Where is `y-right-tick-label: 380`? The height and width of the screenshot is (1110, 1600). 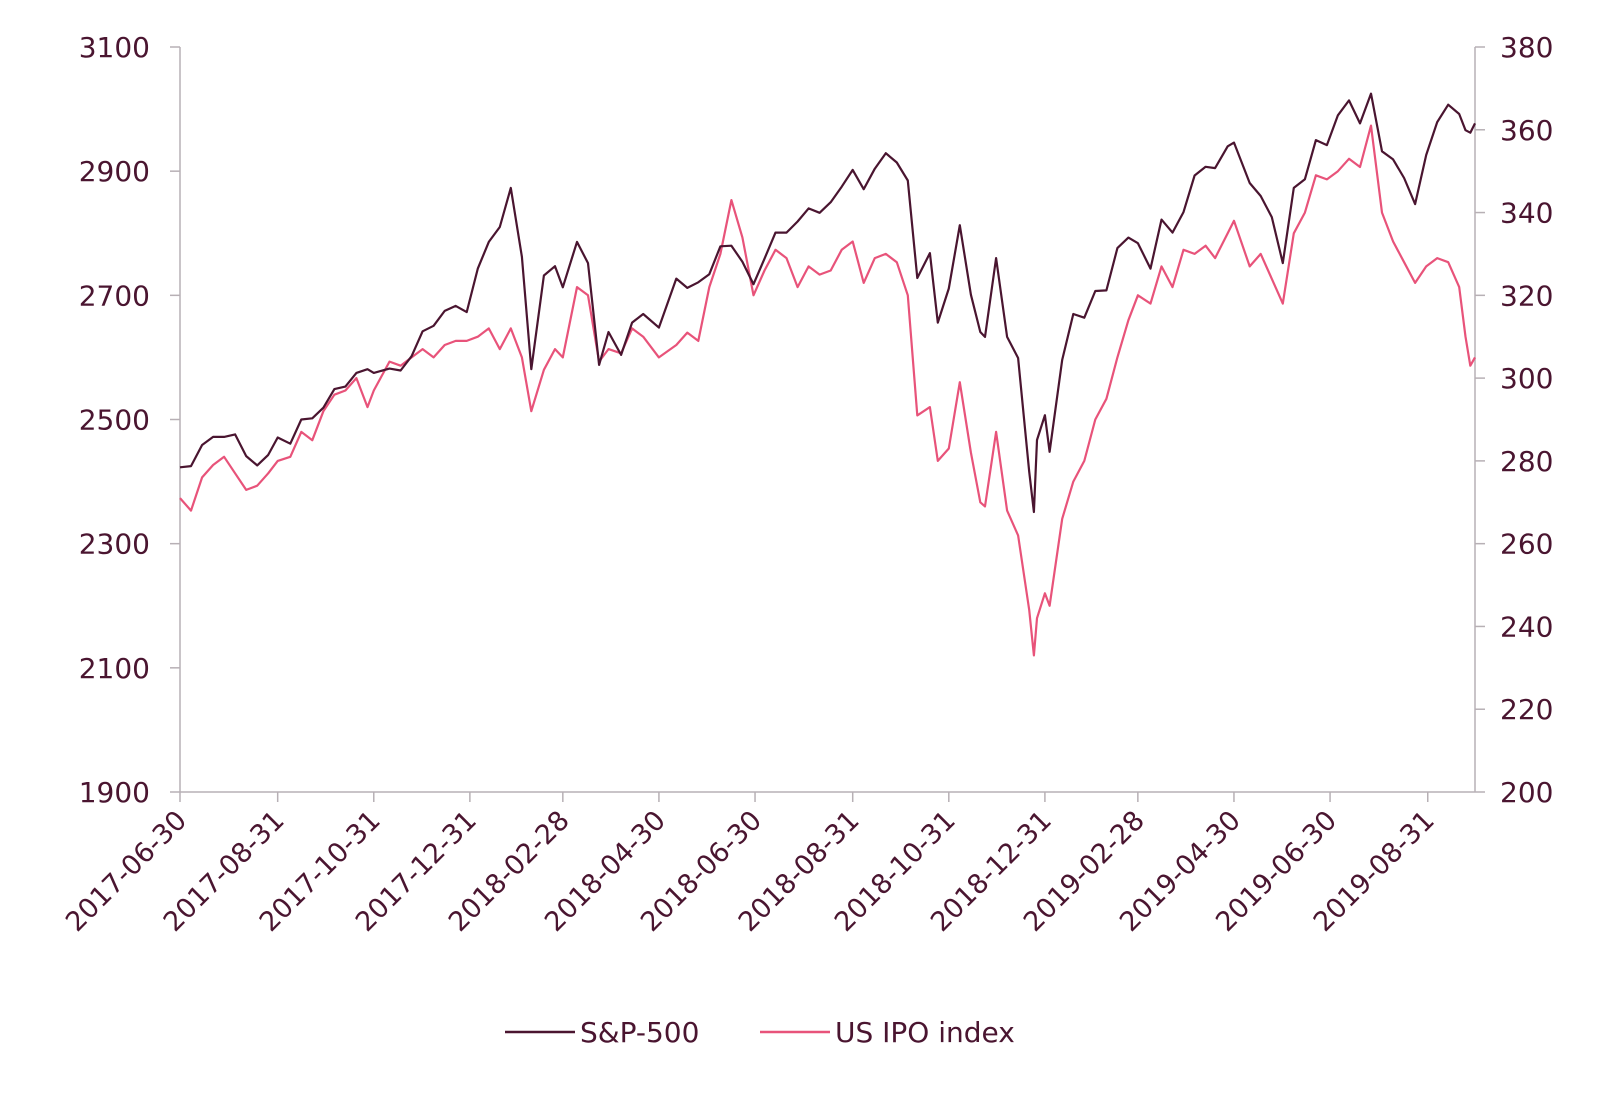
y-right-tick-label: 380 is located at coordinates (1526, 47).